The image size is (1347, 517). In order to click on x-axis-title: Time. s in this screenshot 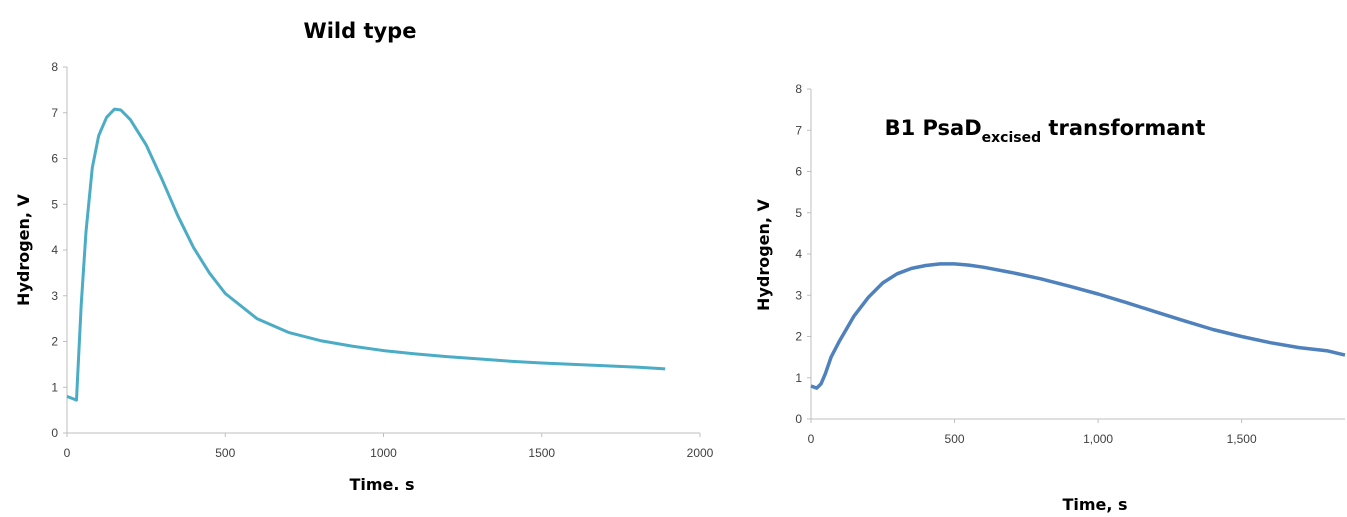, I will do `click(381, 484)`.